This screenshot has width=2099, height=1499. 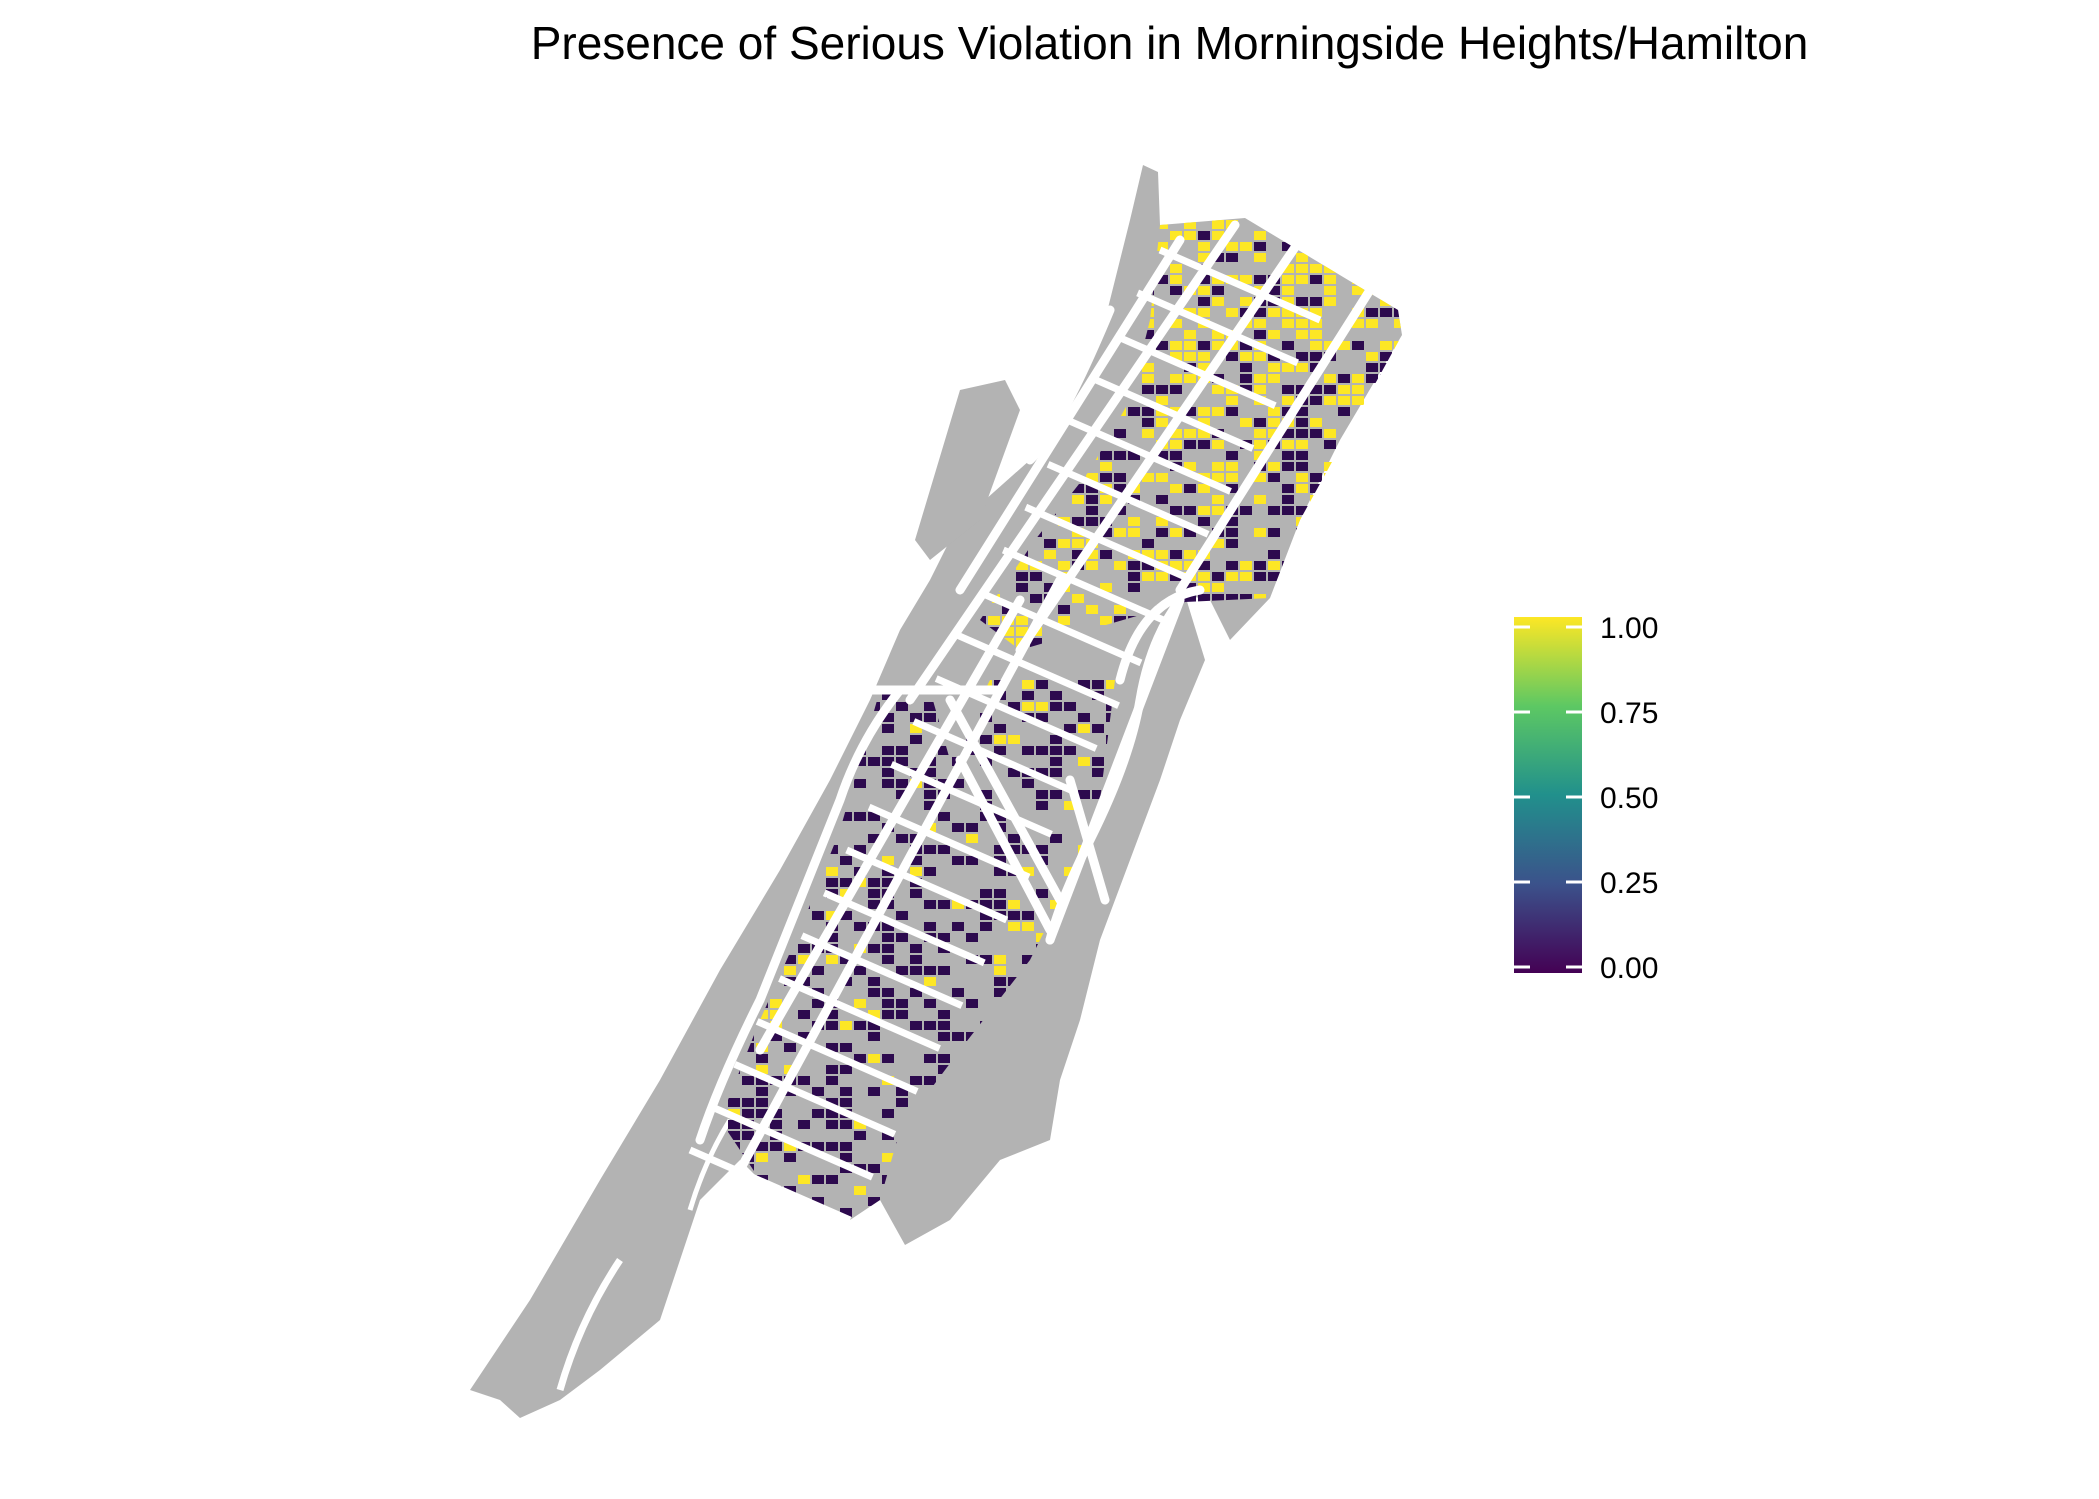 I want to click on legend-tick-marks, so click(x=1548, y=797).